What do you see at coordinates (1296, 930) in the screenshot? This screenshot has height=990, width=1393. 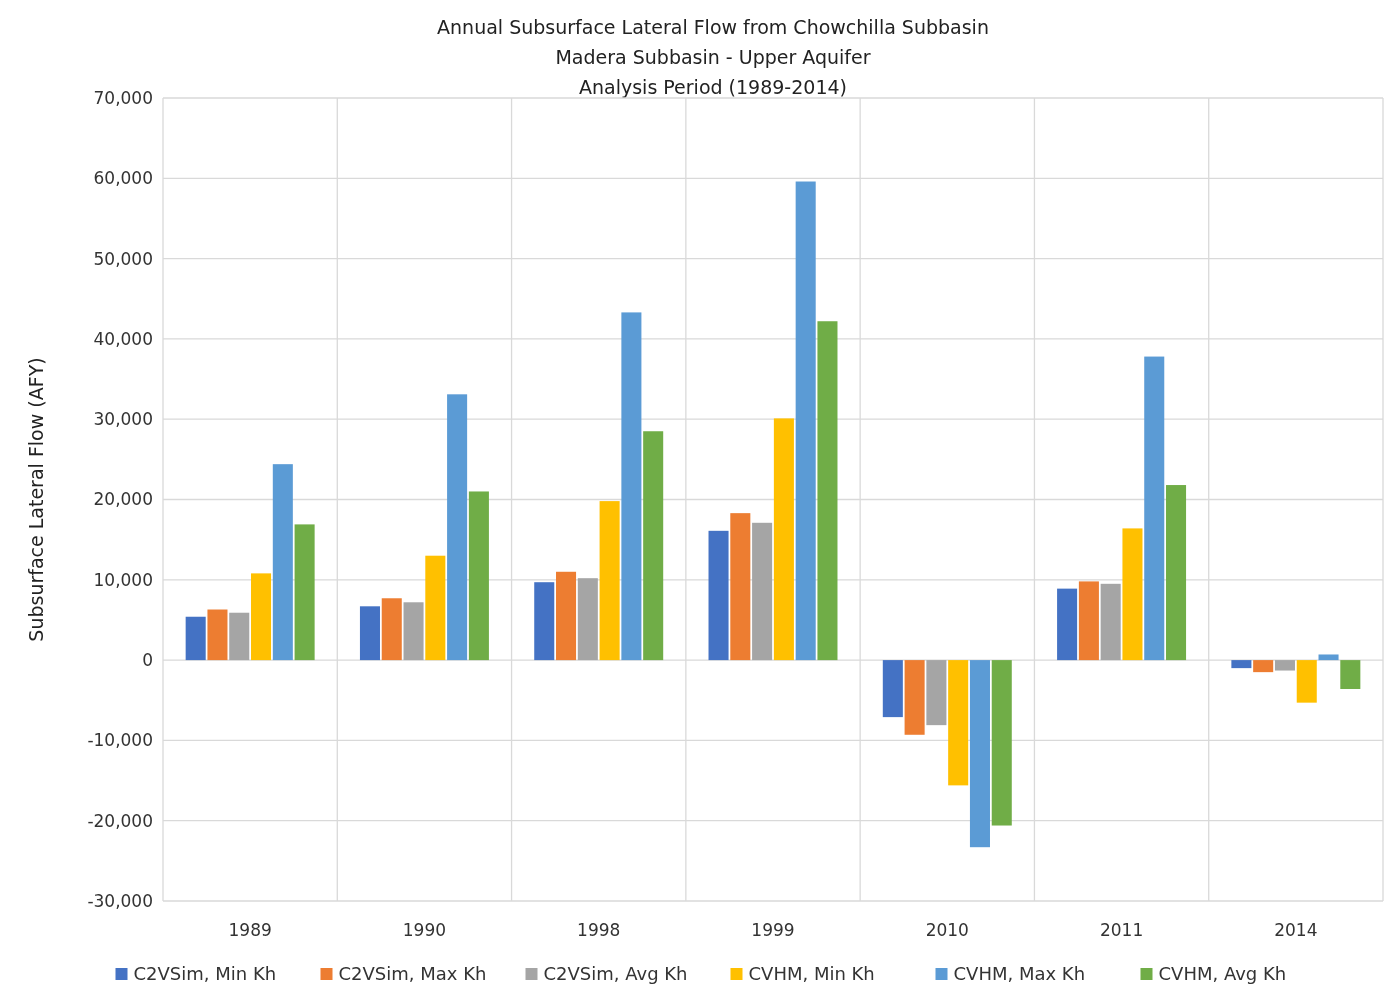 I see `x-tick-label: 2014` at bounding box center [1296, 930].